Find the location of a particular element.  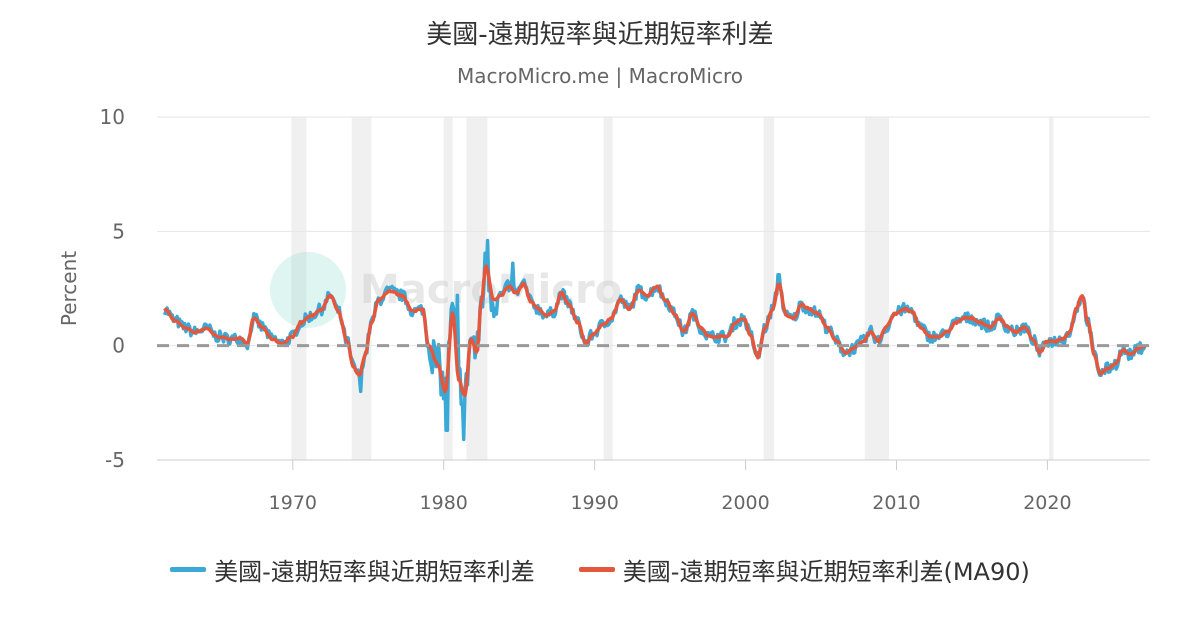

legend-item-series: 美國-遠期短率與近期短率利差 is located at coordinates (352, 569).